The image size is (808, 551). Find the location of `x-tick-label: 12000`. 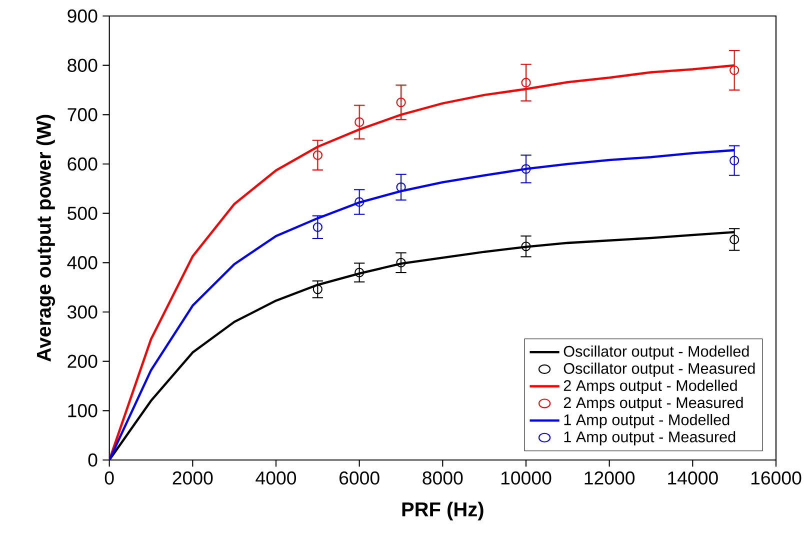

x-tick-label: 12000 is located at coordinates (609, 478).